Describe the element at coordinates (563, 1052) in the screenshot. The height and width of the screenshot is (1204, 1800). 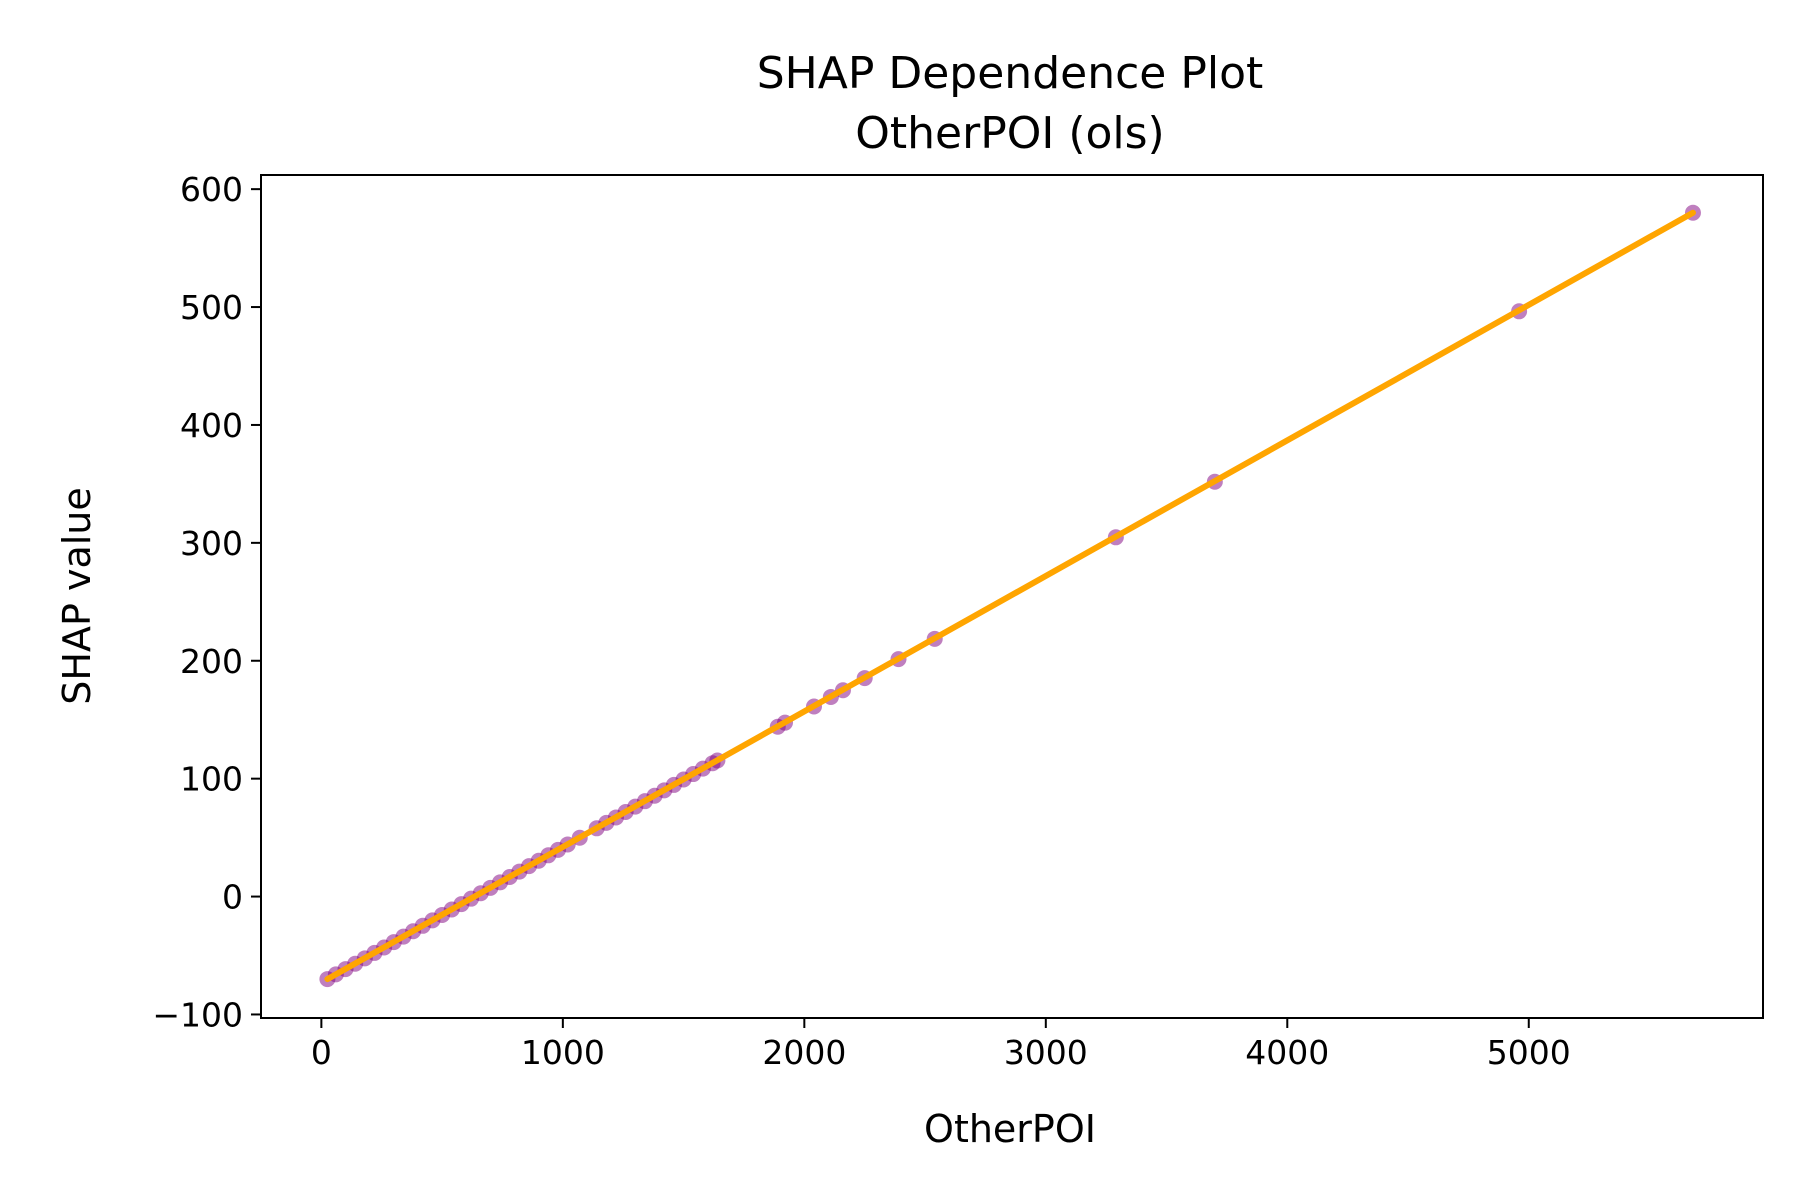
I see `x-tick-label: 1000` at that location.